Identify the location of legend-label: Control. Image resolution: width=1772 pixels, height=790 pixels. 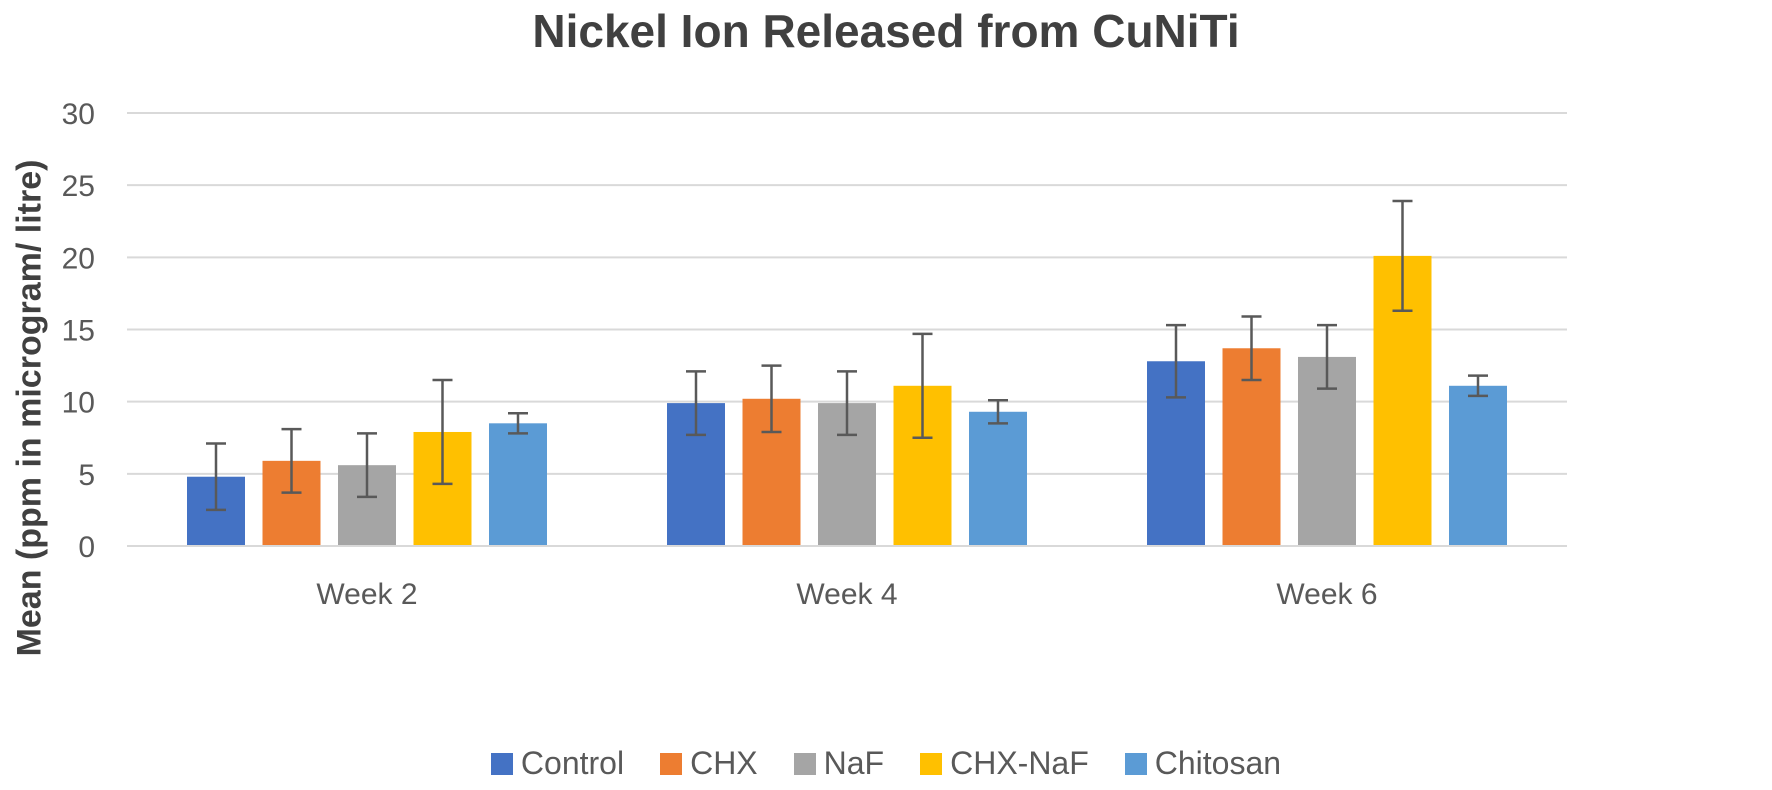
(572, 763).